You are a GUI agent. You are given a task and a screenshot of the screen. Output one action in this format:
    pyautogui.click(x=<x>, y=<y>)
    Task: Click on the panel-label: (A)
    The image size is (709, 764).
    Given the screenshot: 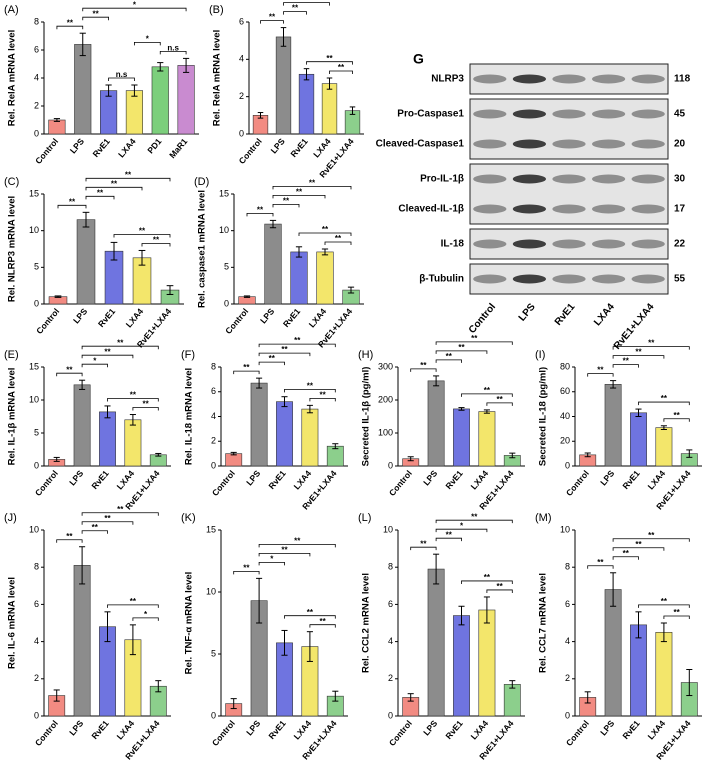 What is the action you would take?
    pyautogui.click(x=11, y=10)
    